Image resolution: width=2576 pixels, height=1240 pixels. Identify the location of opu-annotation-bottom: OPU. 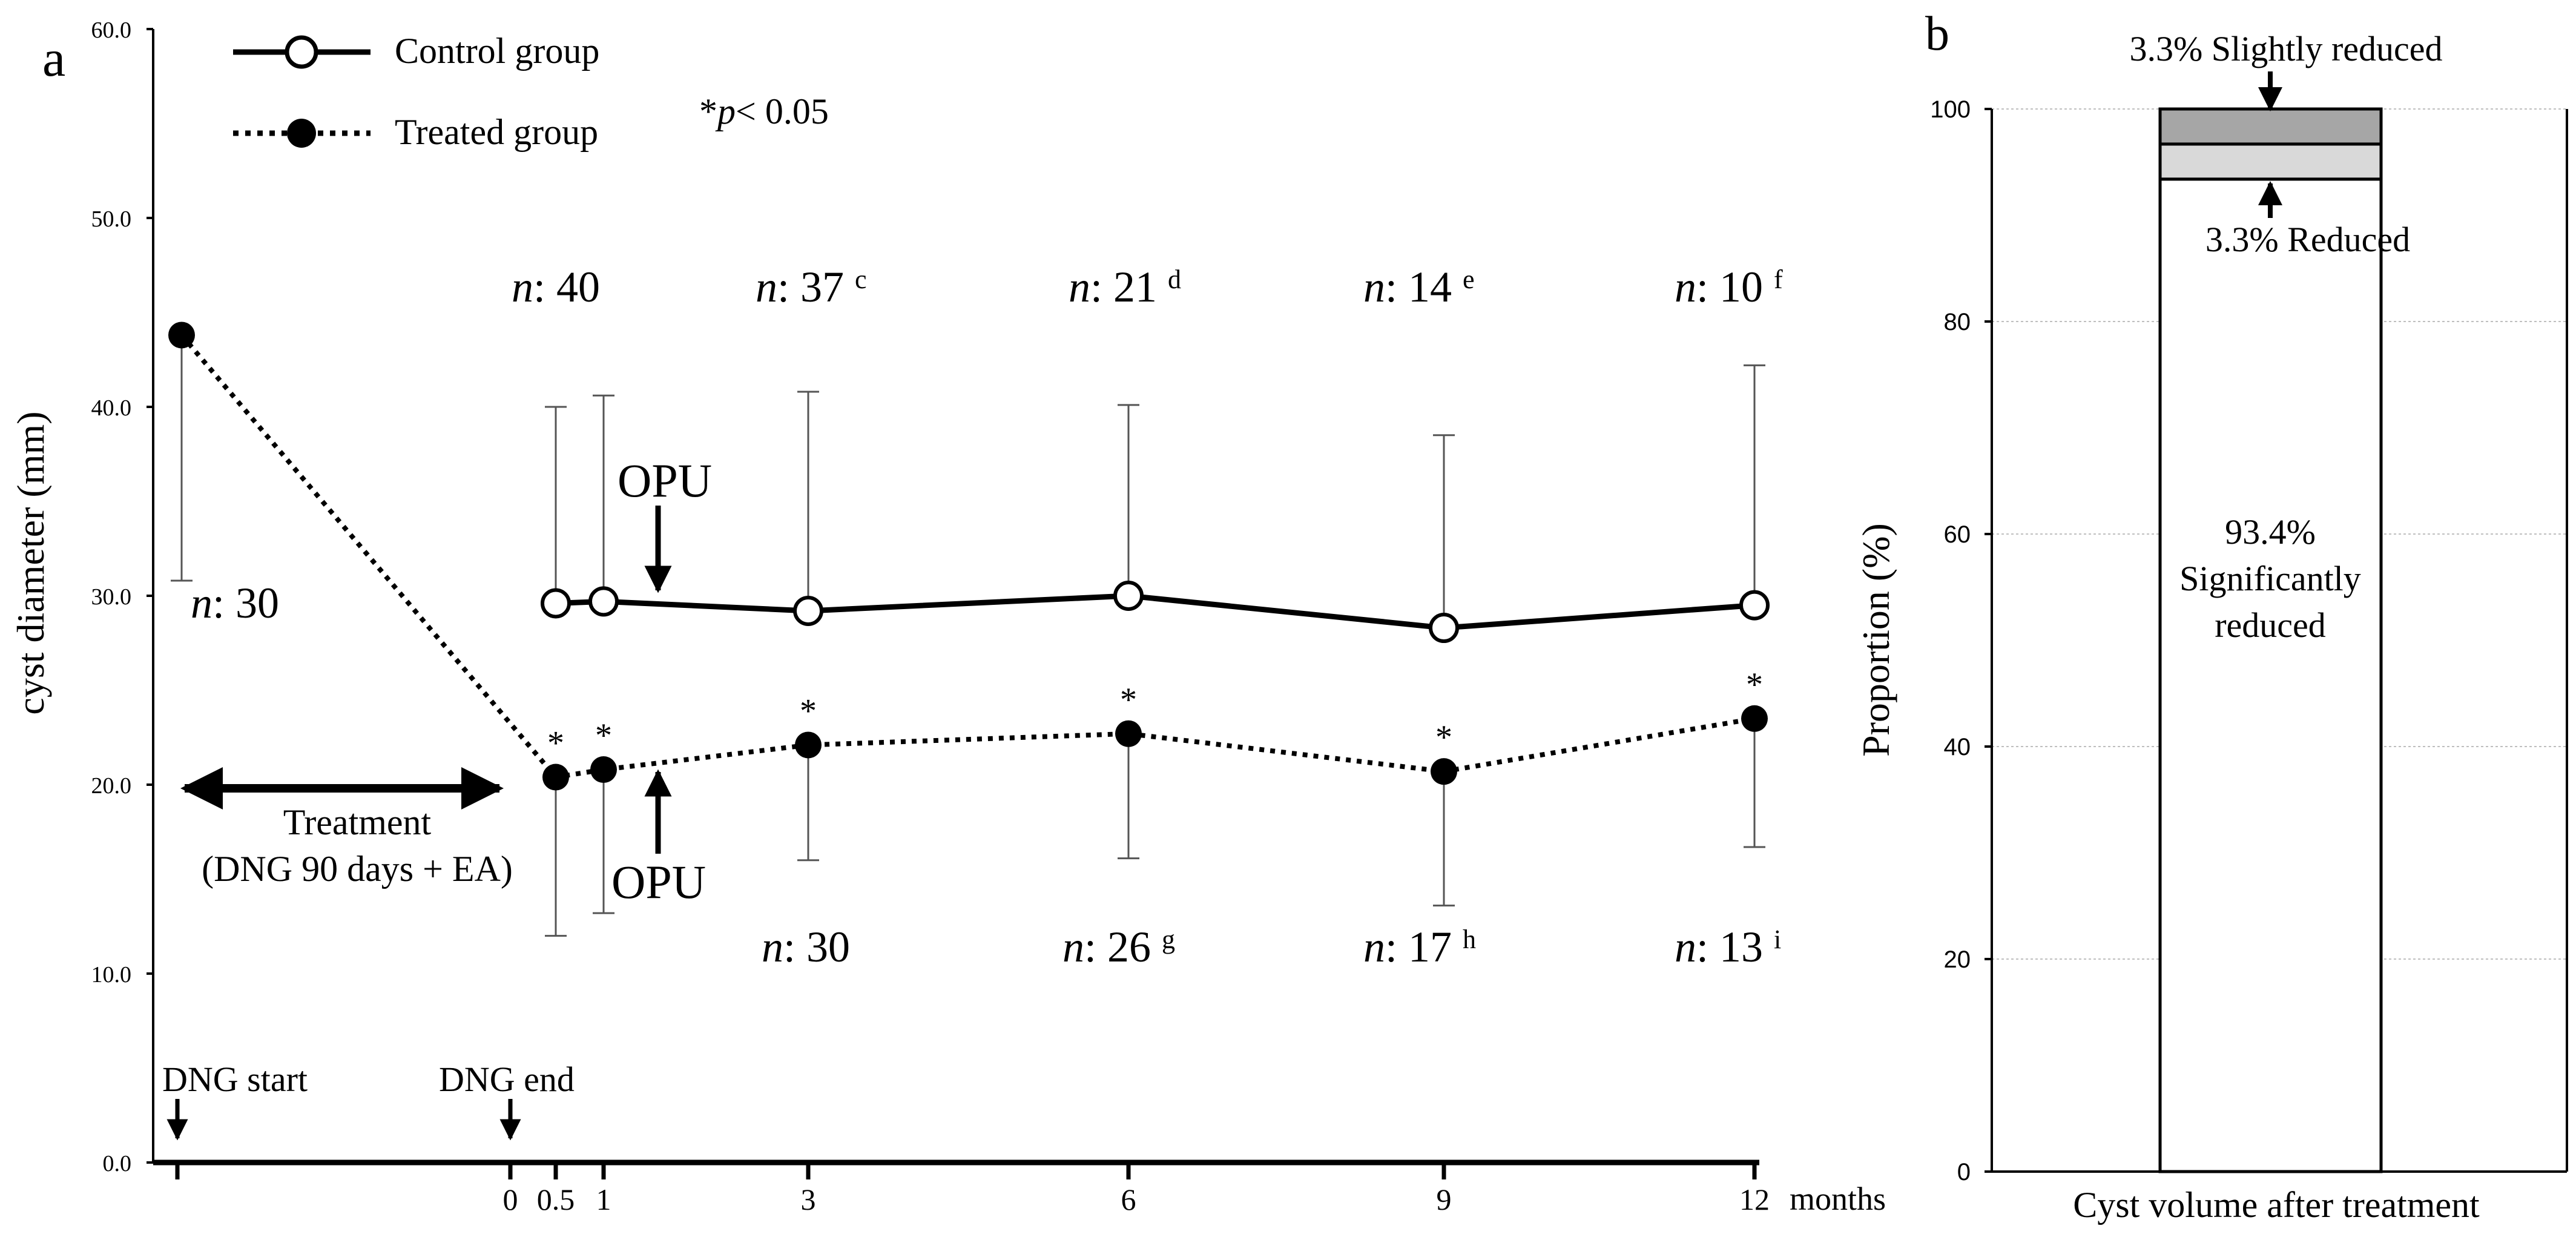
(658, 839).